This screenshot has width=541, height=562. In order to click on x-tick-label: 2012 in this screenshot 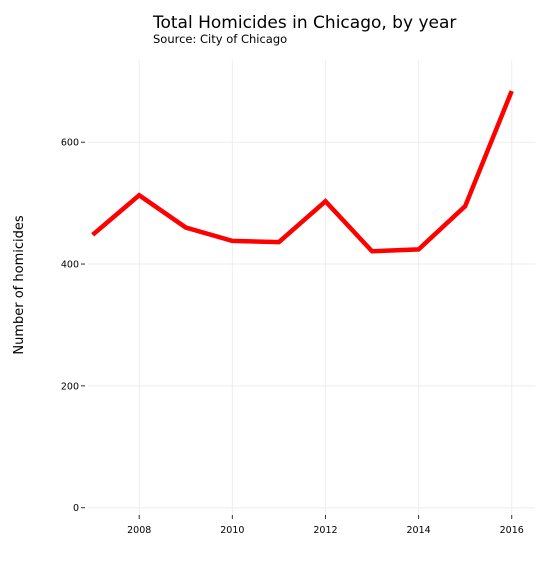, I will do `click(325, 530)`.